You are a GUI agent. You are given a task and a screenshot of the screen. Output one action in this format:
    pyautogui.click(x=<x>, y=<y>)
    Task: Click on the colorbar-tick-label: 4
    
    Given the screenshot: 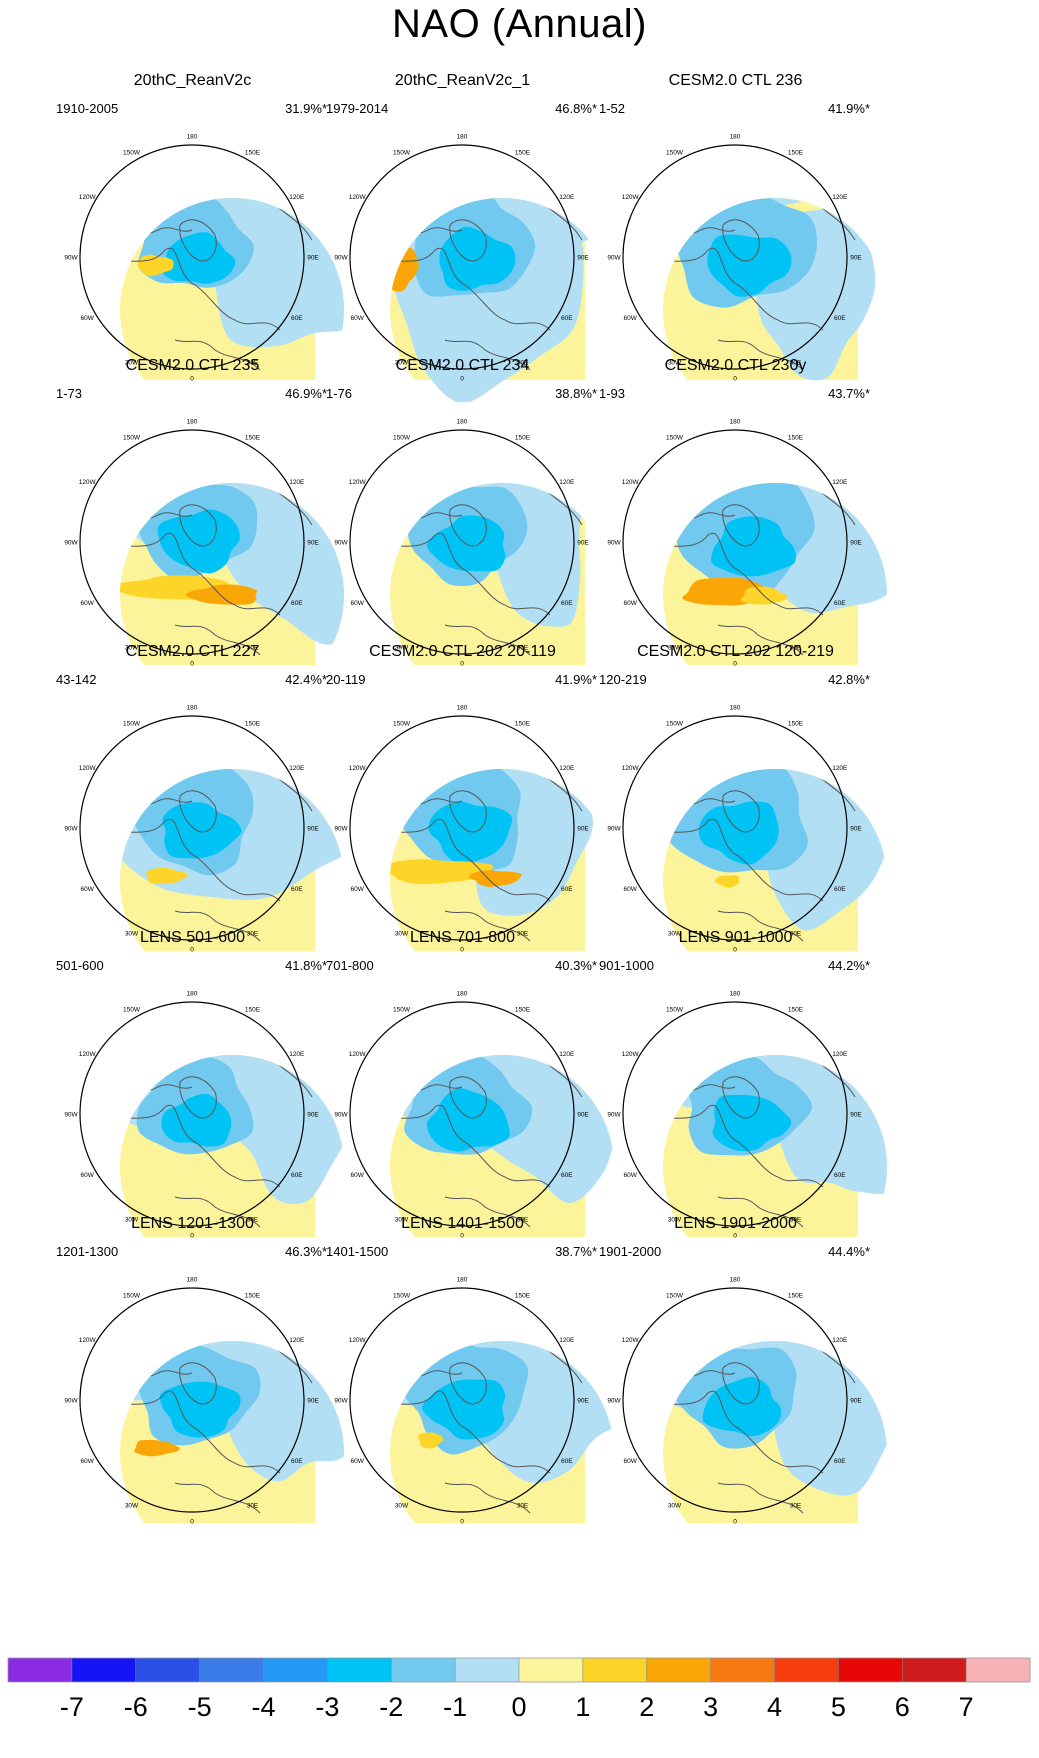 What is the action you would take?
    pyautogui.click(x=774, y=1707)
    